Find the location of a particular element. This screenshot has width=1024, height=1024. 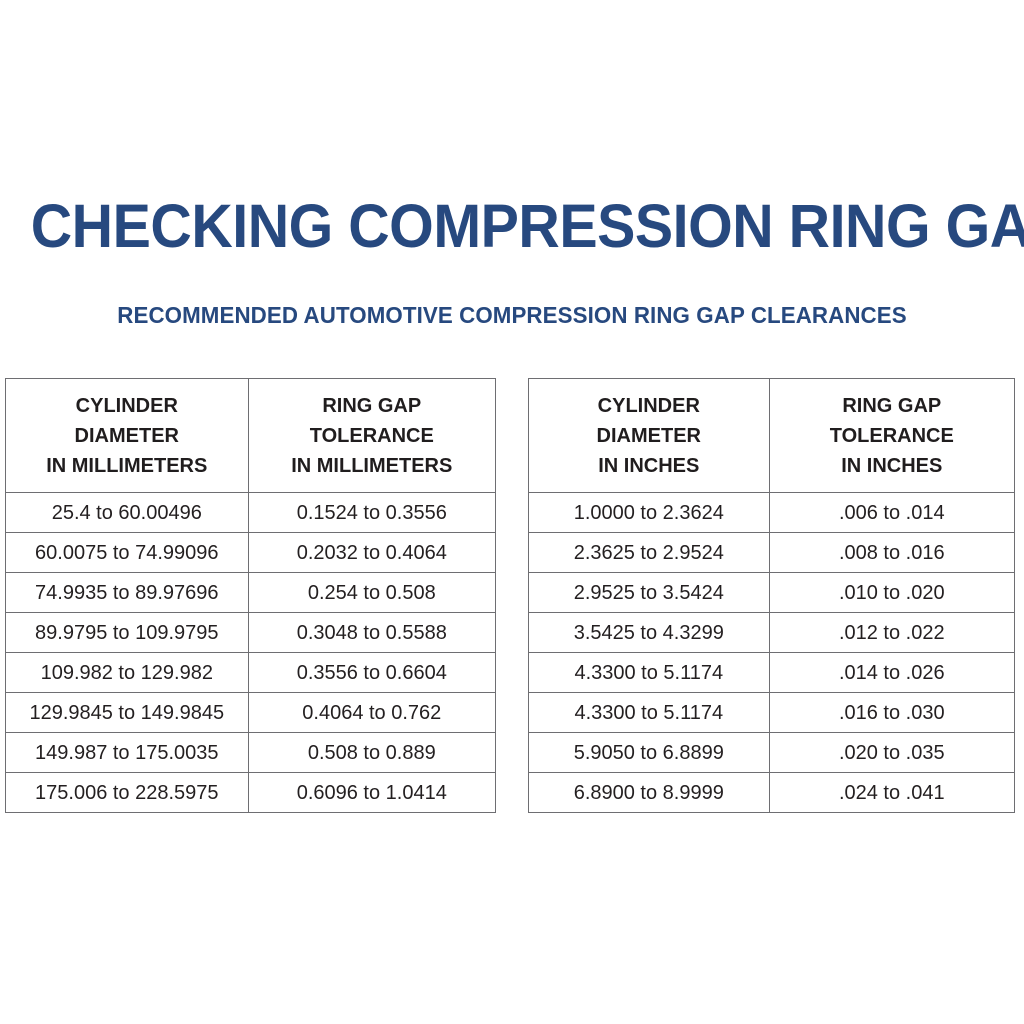

cell-cylinder-diameter: 129.9845 to 149.9845 is located at coordinates (127, 712).